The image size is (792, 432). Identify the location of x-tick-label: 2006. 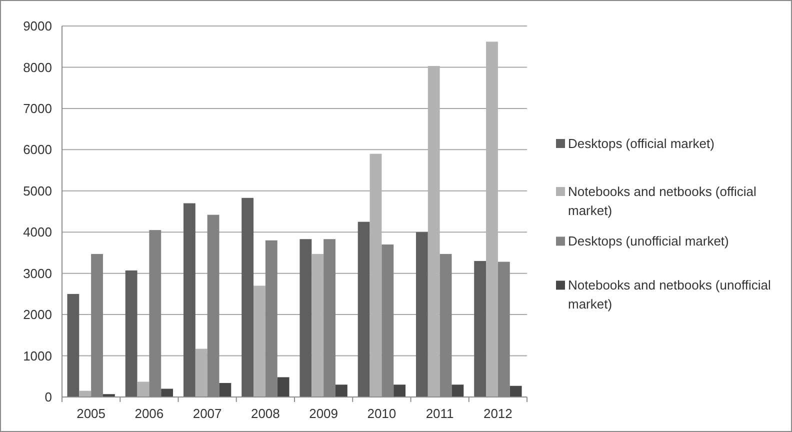
(149, 413).